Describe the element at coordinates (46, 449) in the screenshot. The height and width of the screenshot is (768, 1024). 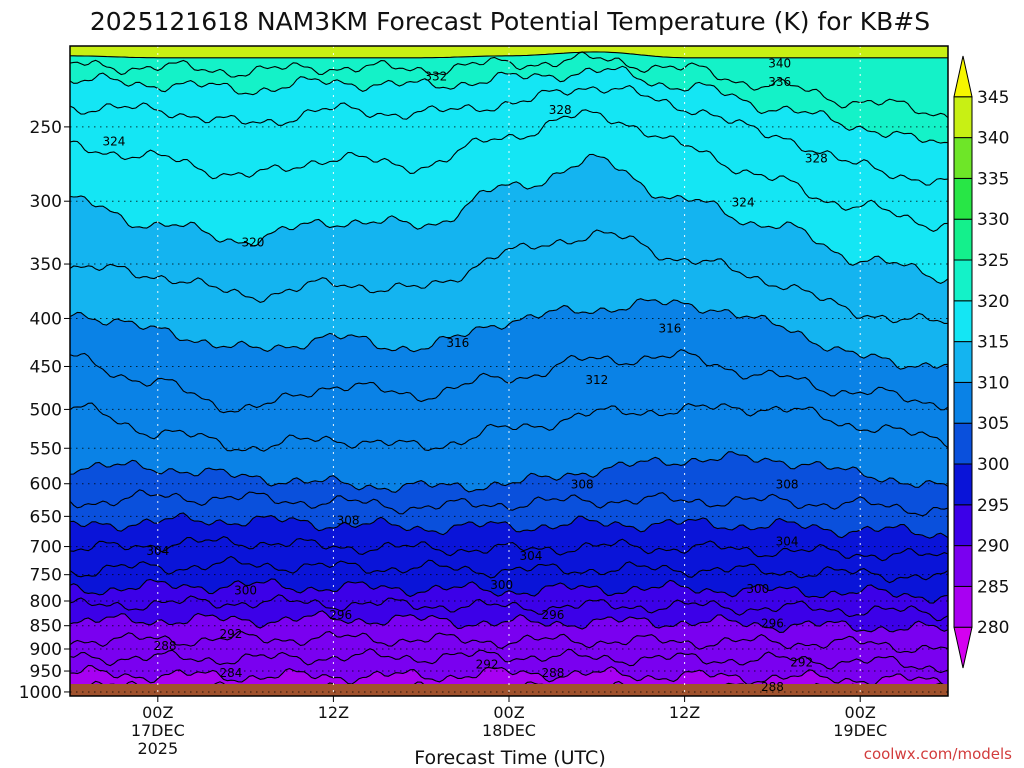
I see `y-tick-label: 550` at that location.